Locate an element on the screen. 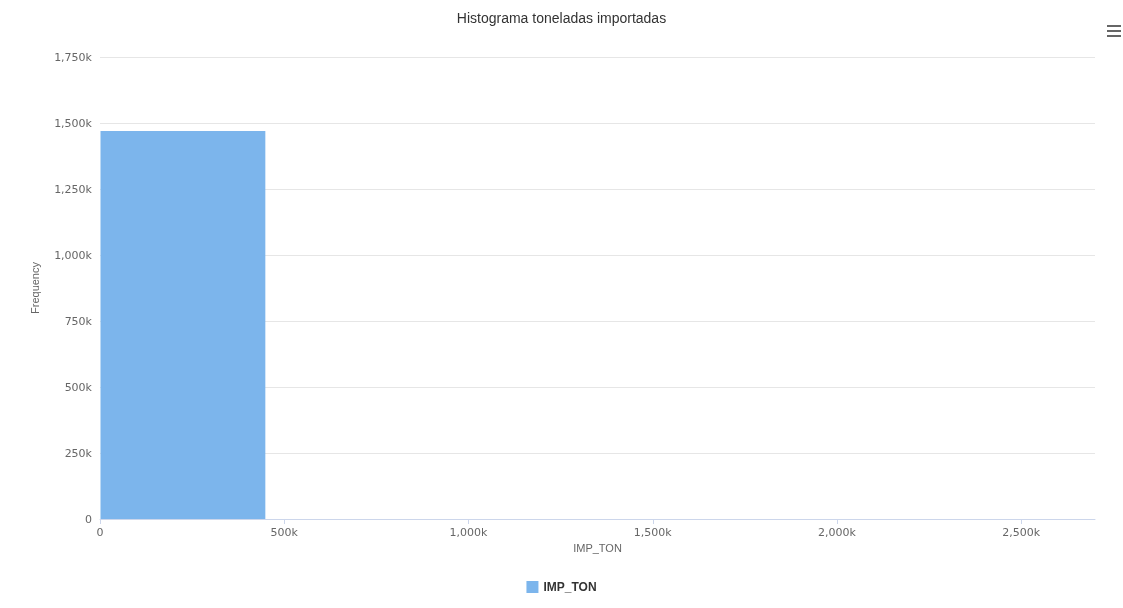 This screenshot has height=608, width=1123. y-tick-label: 1,250k is located at coordinates (73, 189).